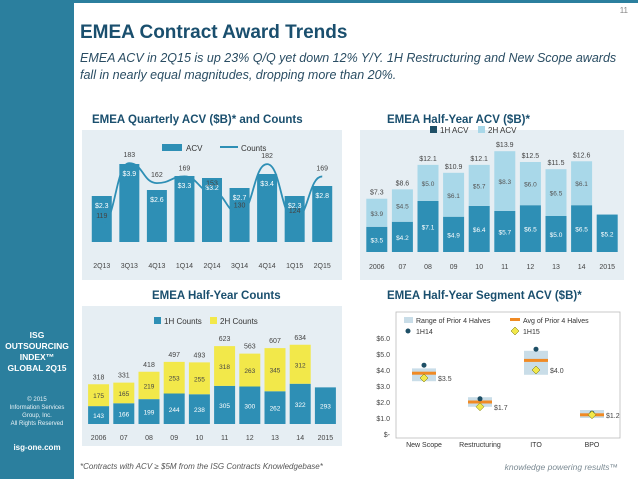  Describe the element at coordinates (408, 320) in the screenshot. I see `legend-range-swatch` at that location.